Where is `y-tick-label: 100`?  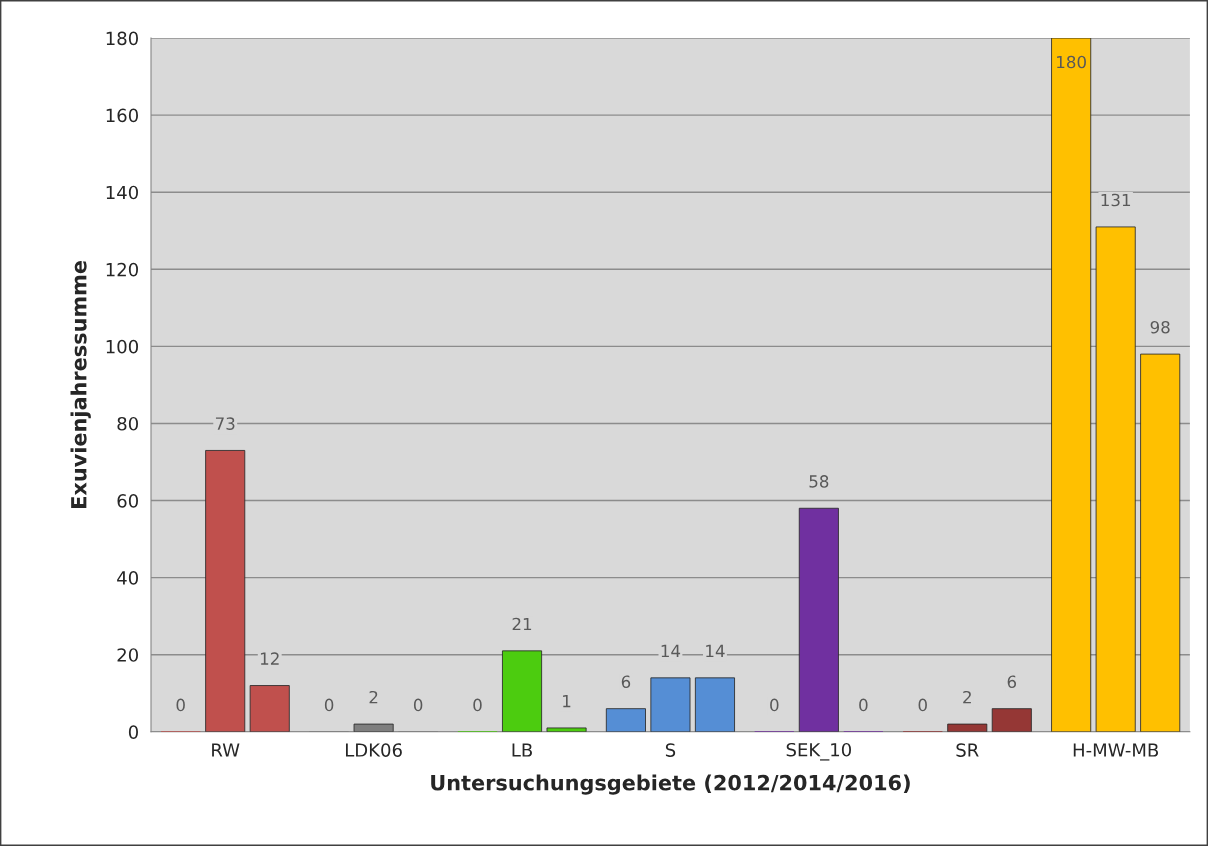 y-tick-label: 100 is located at coordinates (122, 346).